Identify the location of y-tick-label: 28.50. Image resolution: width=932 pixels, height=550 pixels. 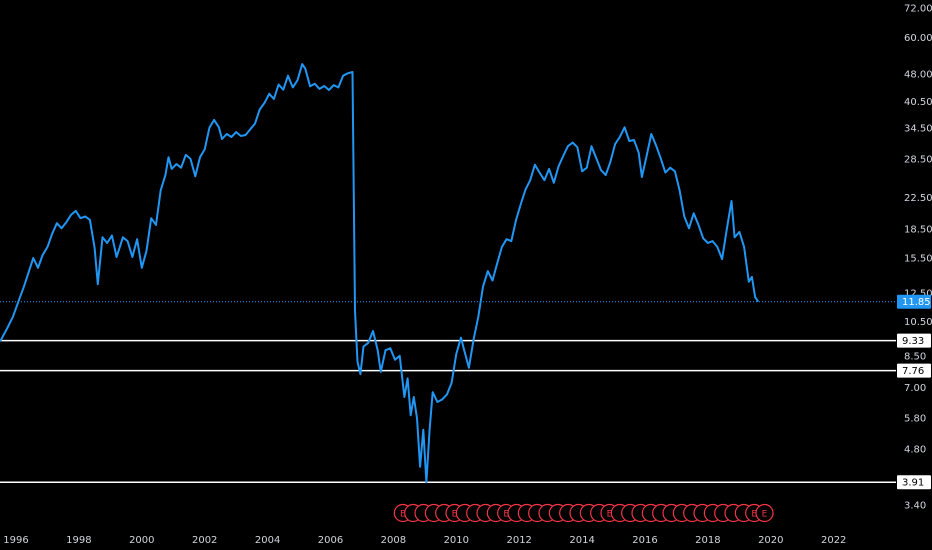
(918, 159).